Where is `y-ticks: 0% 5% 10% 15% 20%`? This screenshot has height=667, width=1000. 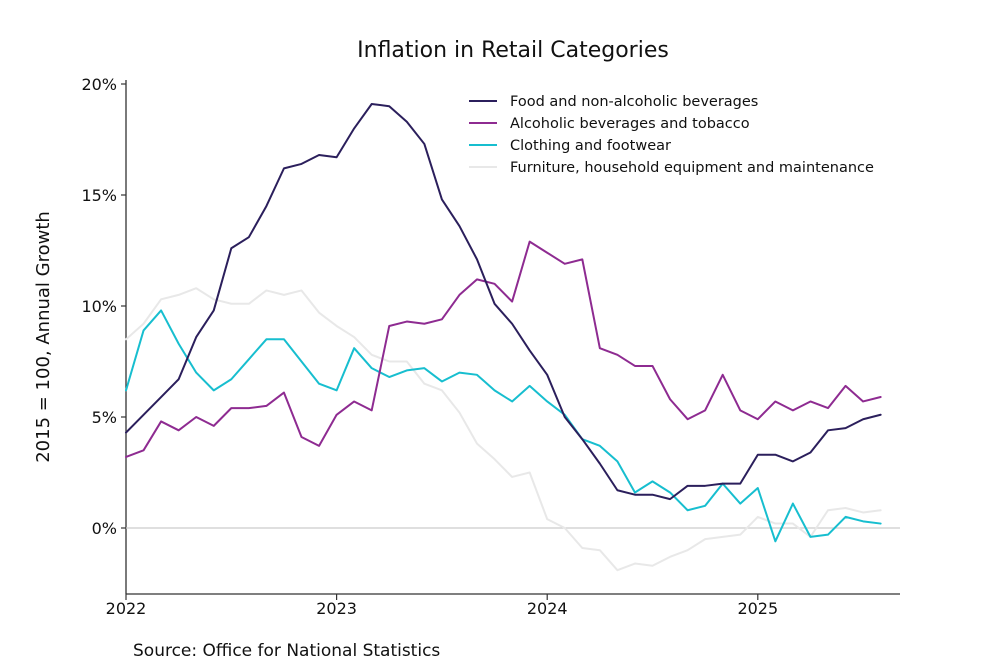
y-ticks: 0% 5% 10% 15% 20% is located at coordinates (103, 306).